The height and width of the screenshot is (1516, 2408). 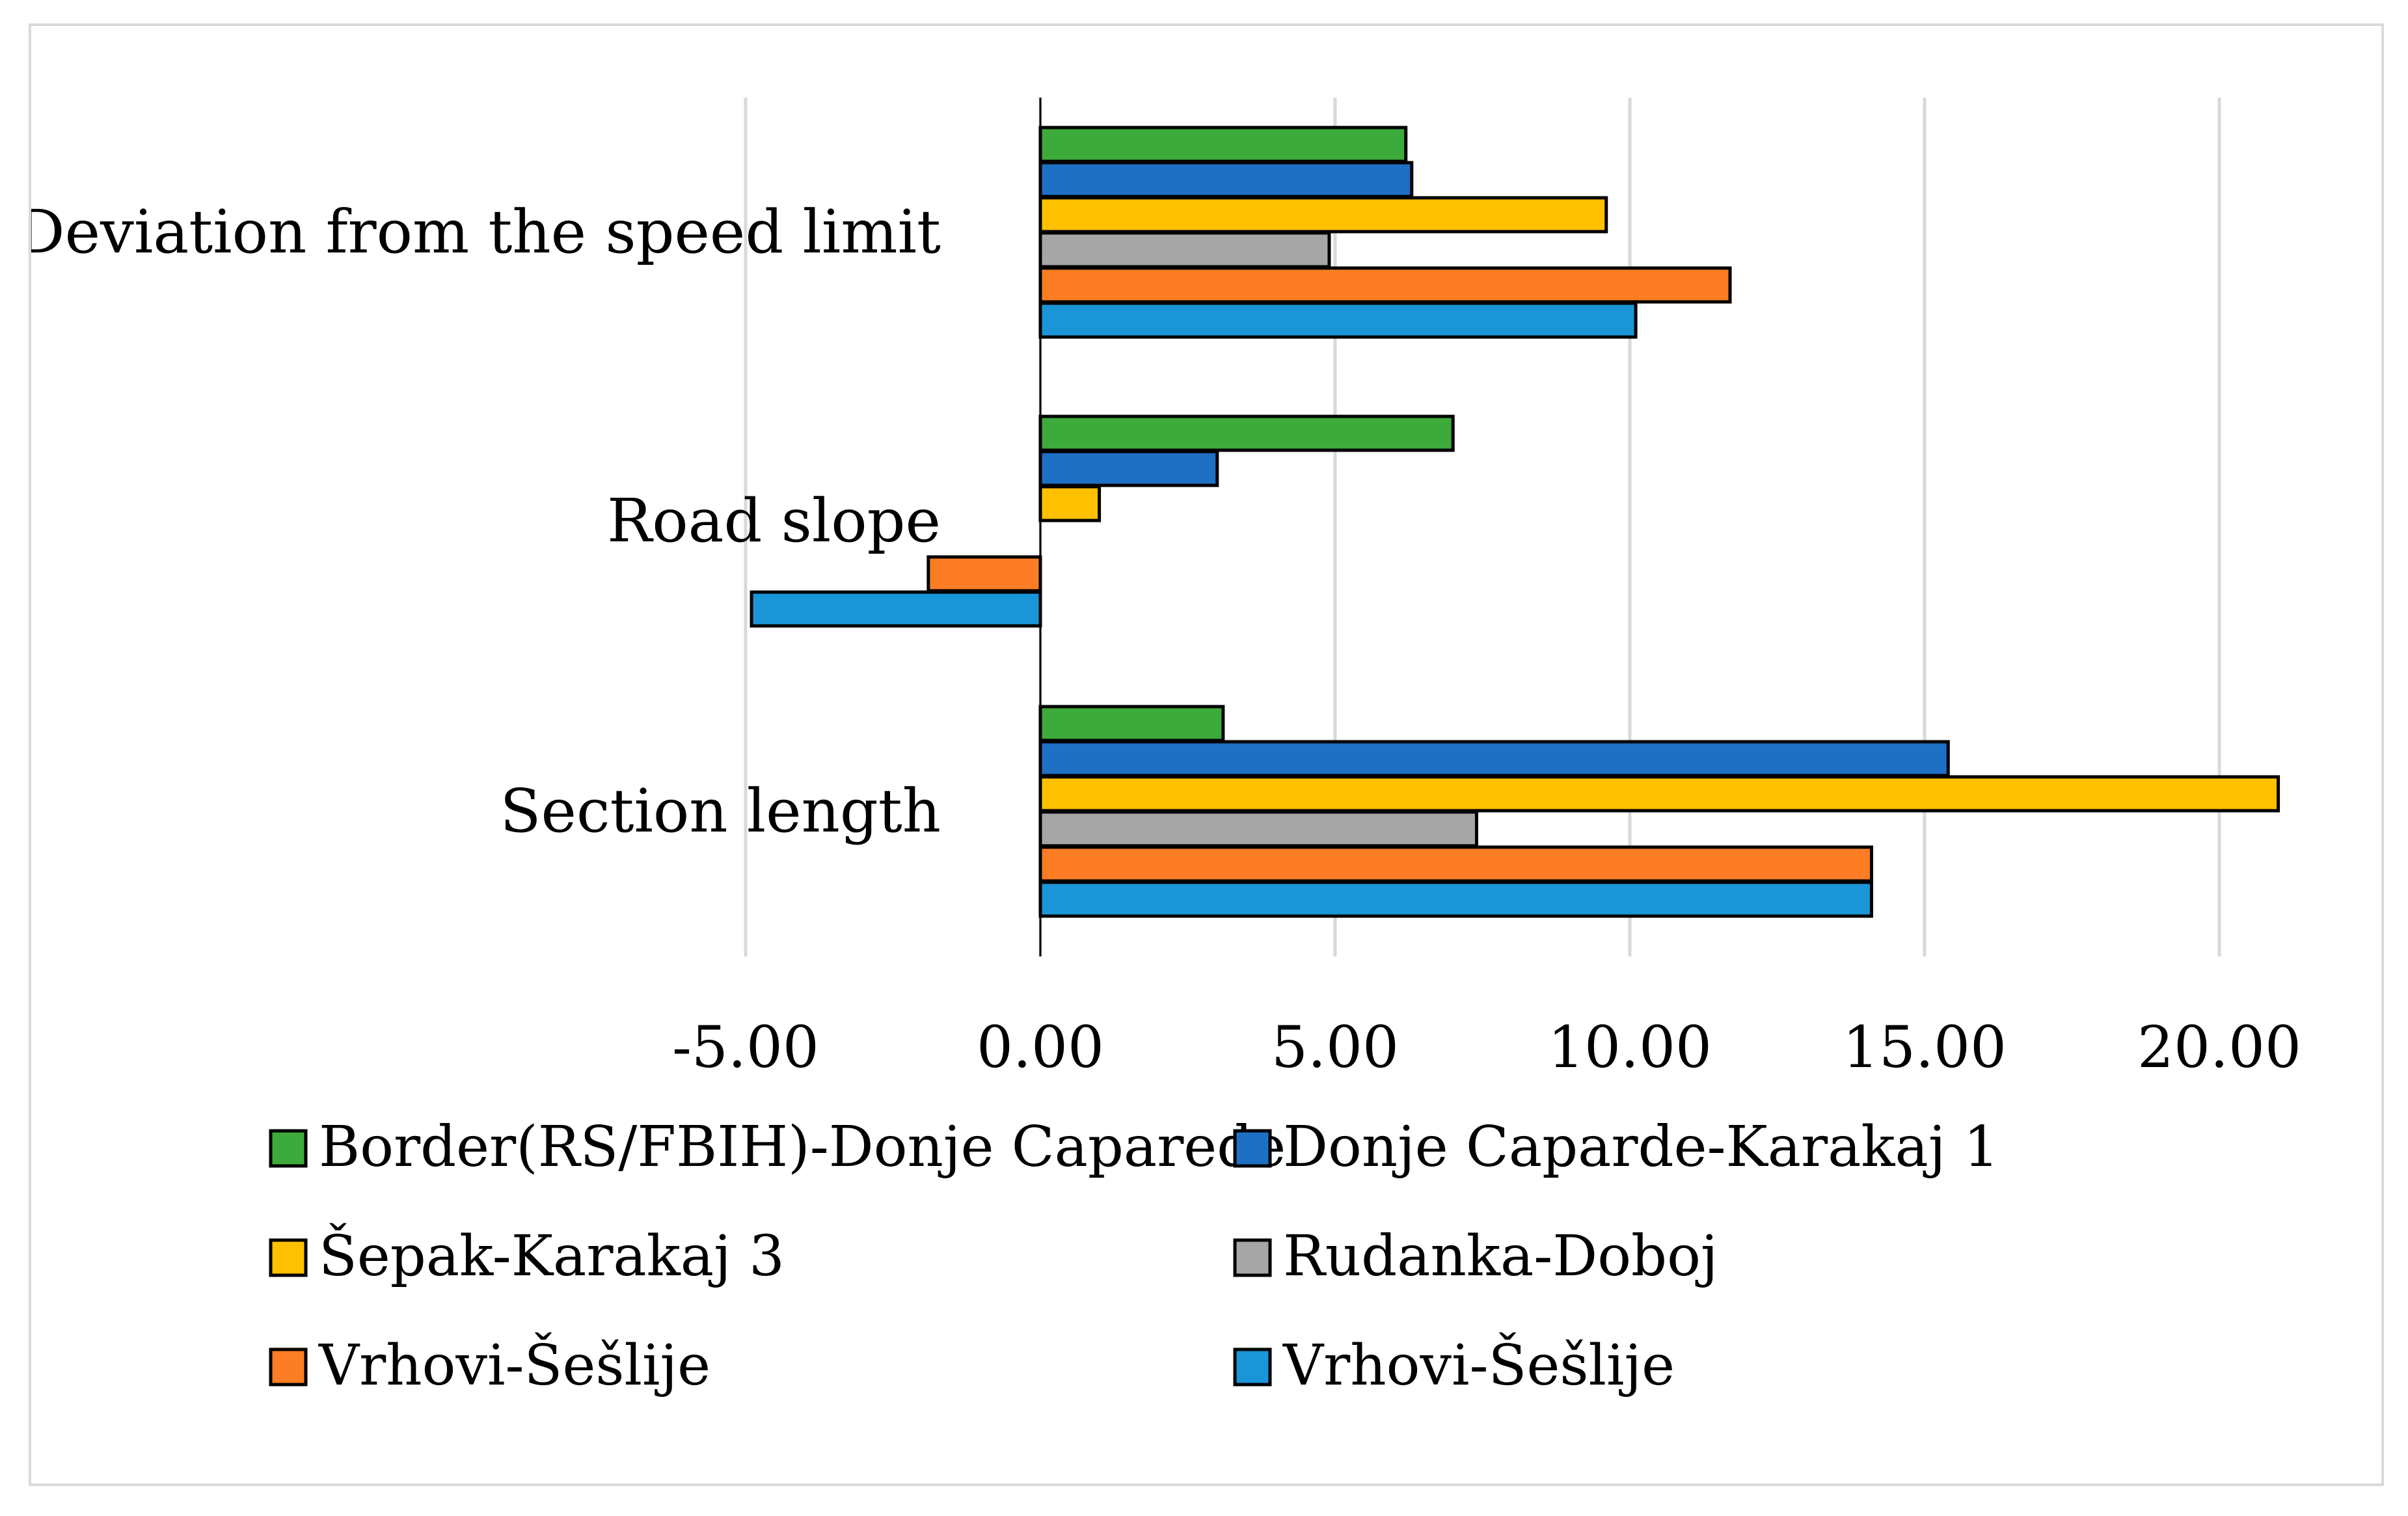 I want to click on tick-label-4: 15.00, so click(x=1925, y=1047).